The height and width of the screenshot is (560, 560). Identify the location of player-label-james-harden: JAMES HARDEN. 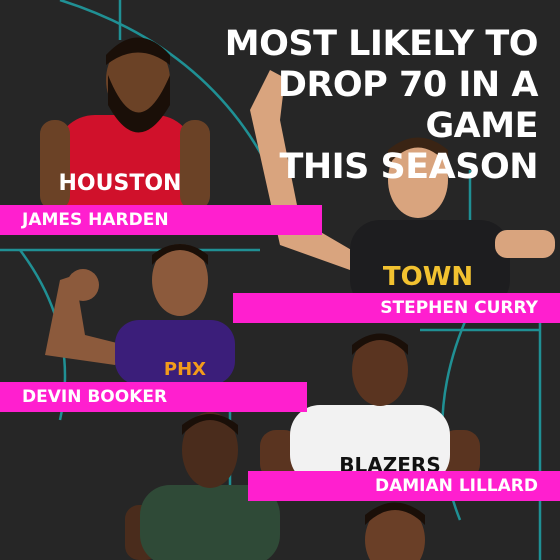
(161, 220).